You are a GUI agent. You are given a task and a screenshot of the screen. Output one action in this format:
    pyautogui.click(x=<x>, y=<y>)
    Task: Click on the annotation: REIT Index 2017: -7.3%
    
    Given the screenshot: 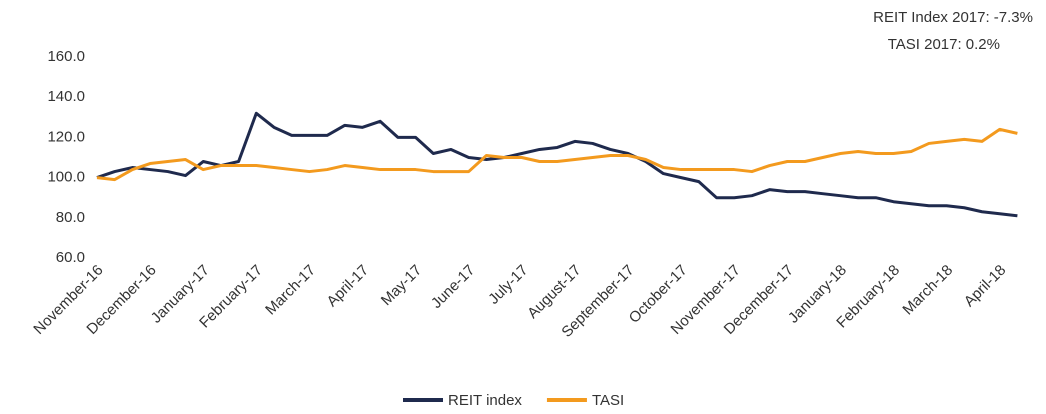 What is the action you would take?
    pyautogui.click(x=953, y=17)
    